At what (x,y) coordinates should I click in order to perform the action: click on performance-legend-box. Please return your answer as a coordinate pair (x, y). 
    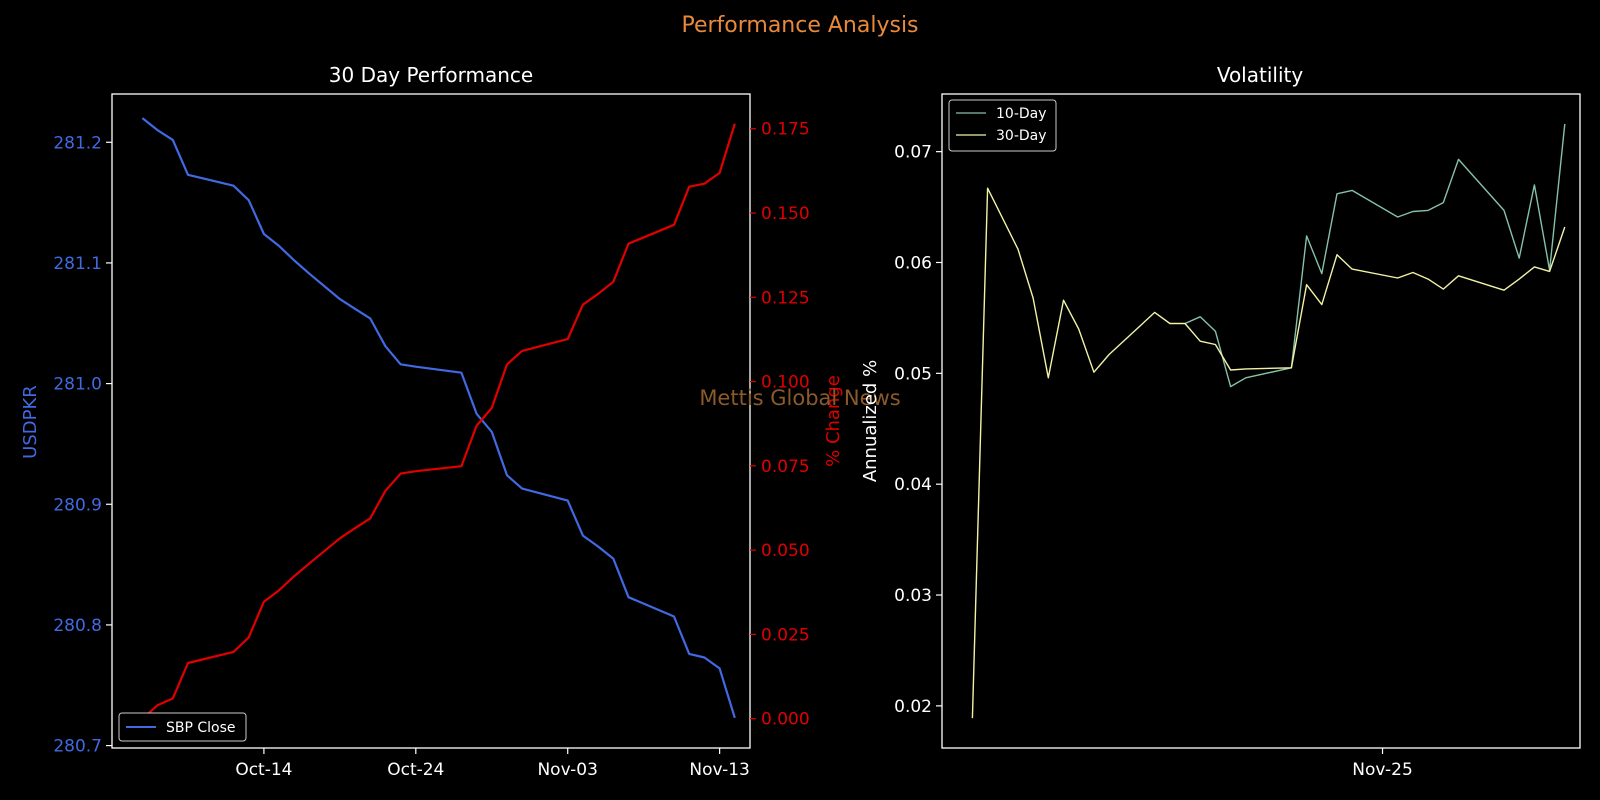
    Looking at the image, I should click on (182, 727).